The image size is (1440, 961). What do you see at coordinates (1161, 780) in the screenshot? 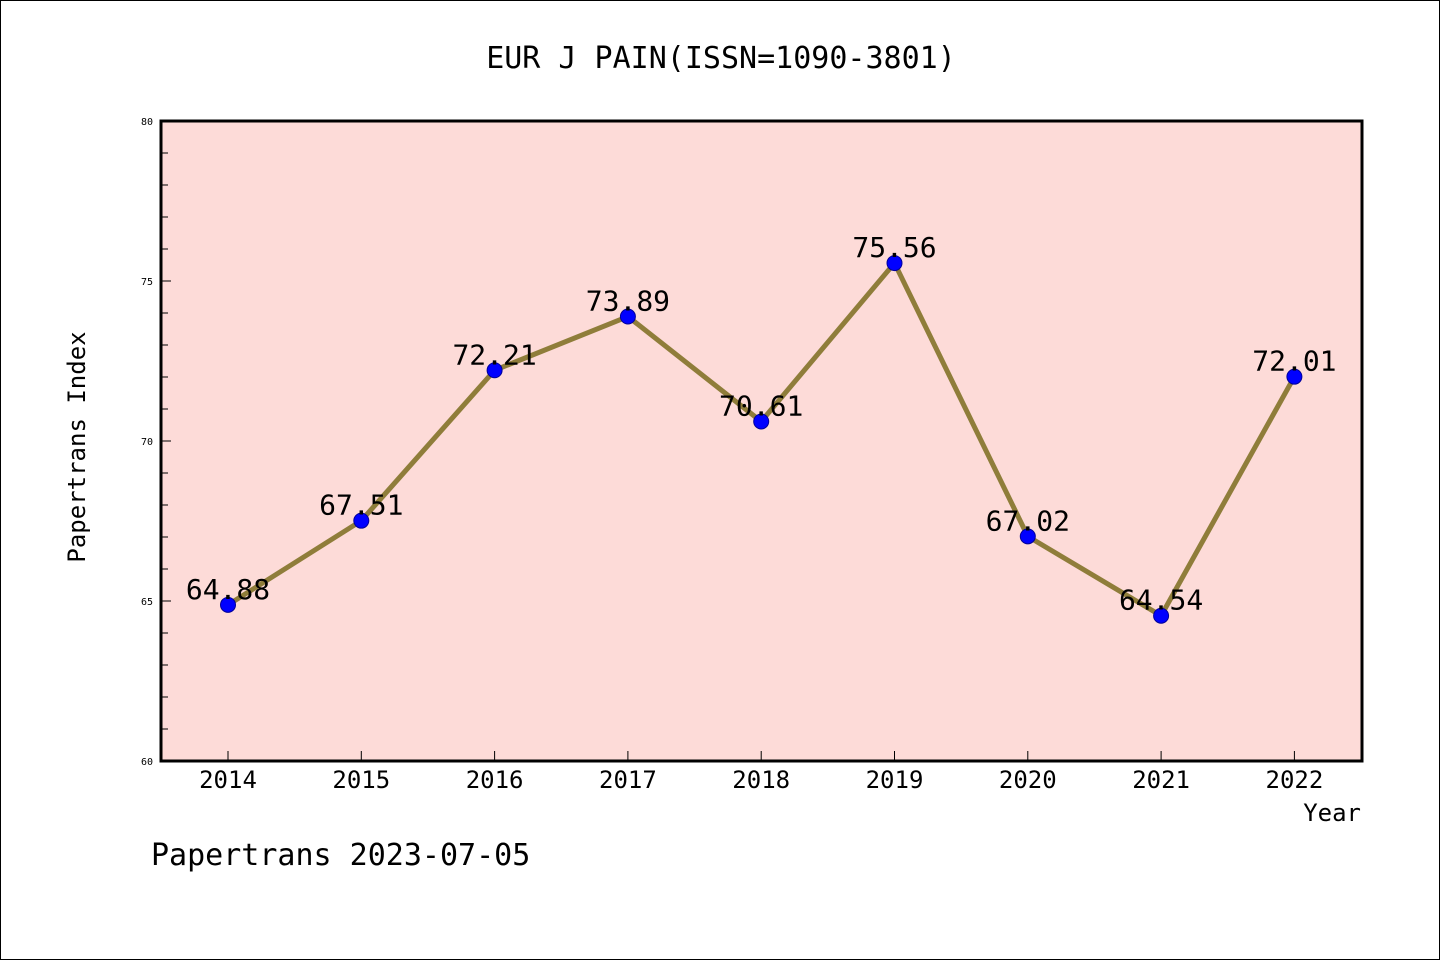
I see `x-tick-label: 2021` at bounding box center [1161, 780].